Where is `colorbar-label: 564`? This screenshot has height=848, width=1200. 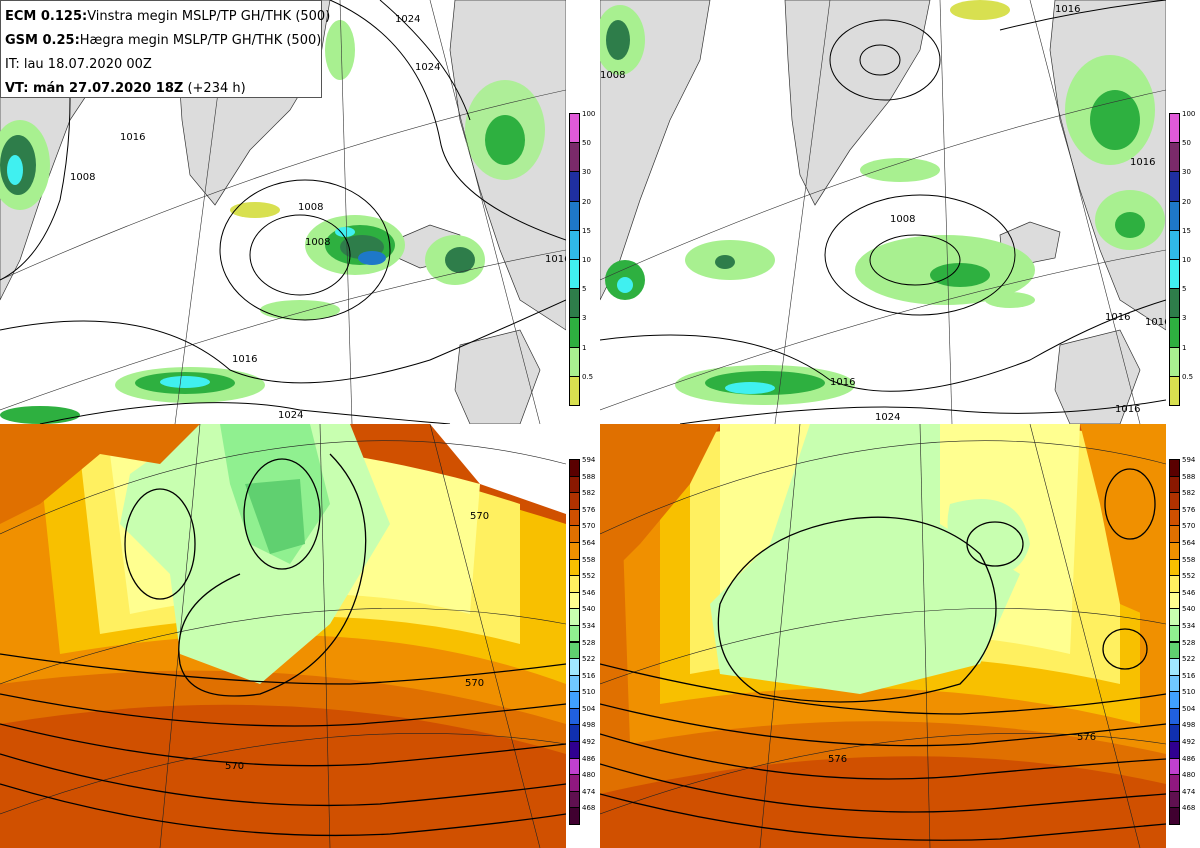 colorbar-label: 564 is located at coordinates (1189, 542).